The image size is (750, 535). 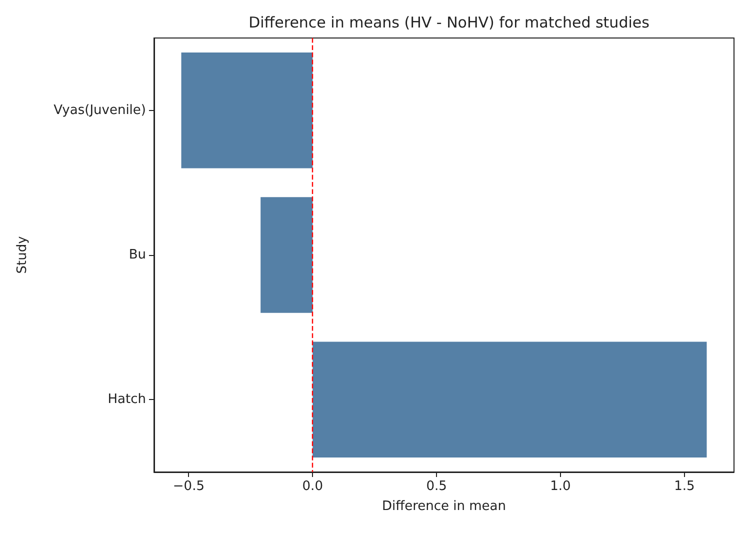 I want to click on x-tick-label: 0.0, so click(x=312, y=486).